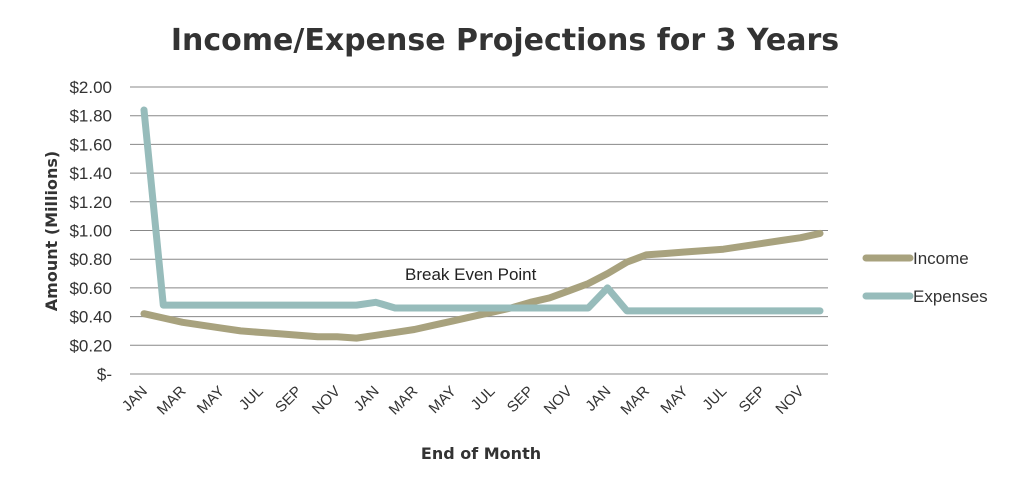  Describe the element at coordinates (90, 144) in the screenshot. I see `y-tick-label: $1.60` at that location.